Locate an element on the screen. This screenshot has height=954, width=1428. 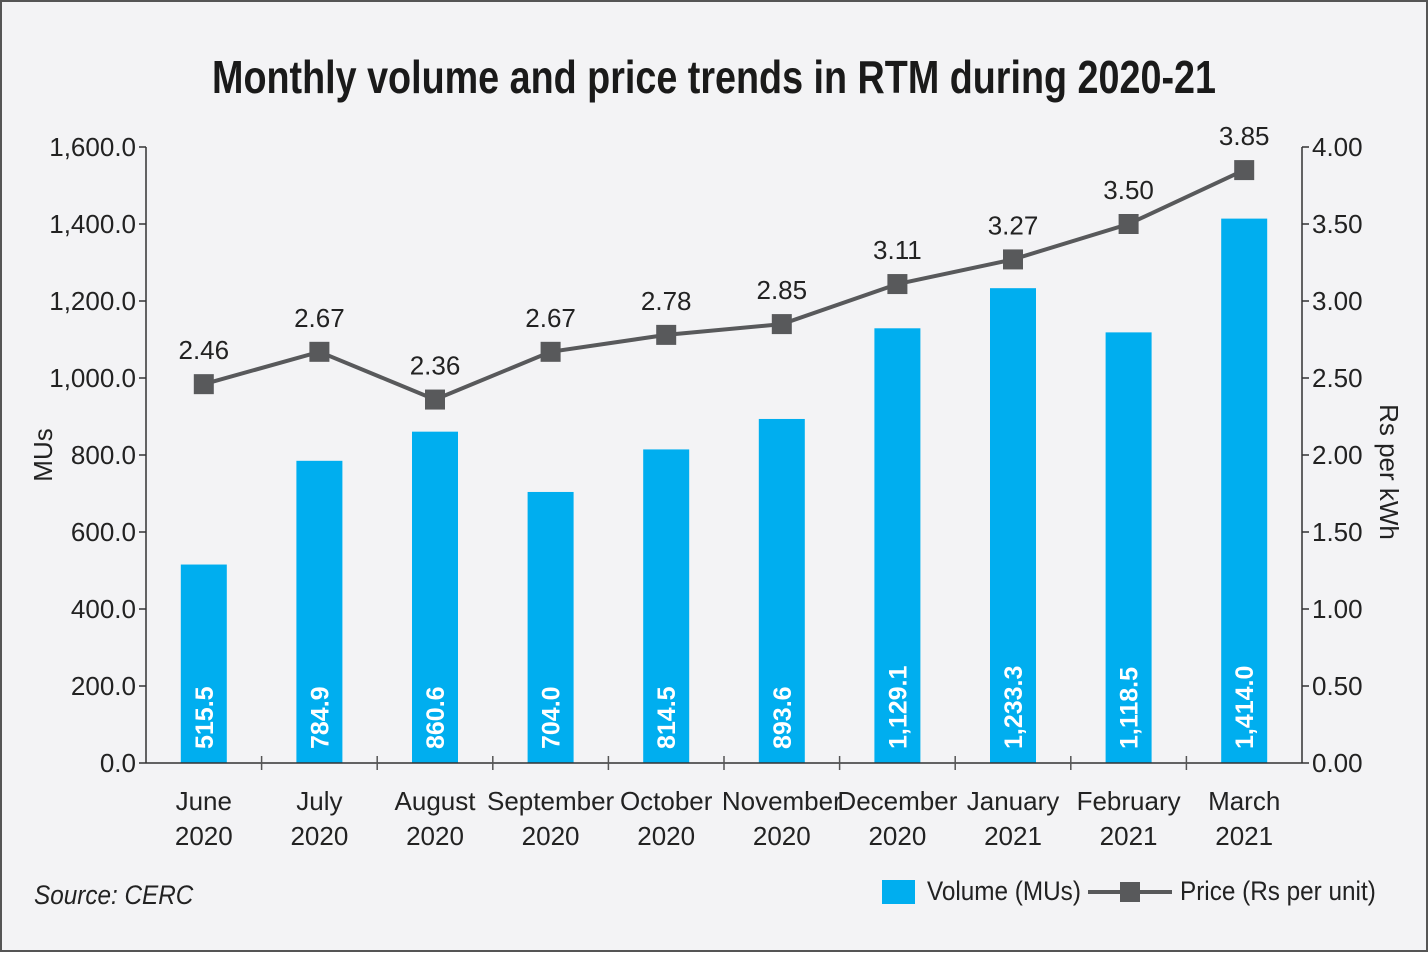
right-tick-label: 3.00 is located at coordinates (1337, 301).